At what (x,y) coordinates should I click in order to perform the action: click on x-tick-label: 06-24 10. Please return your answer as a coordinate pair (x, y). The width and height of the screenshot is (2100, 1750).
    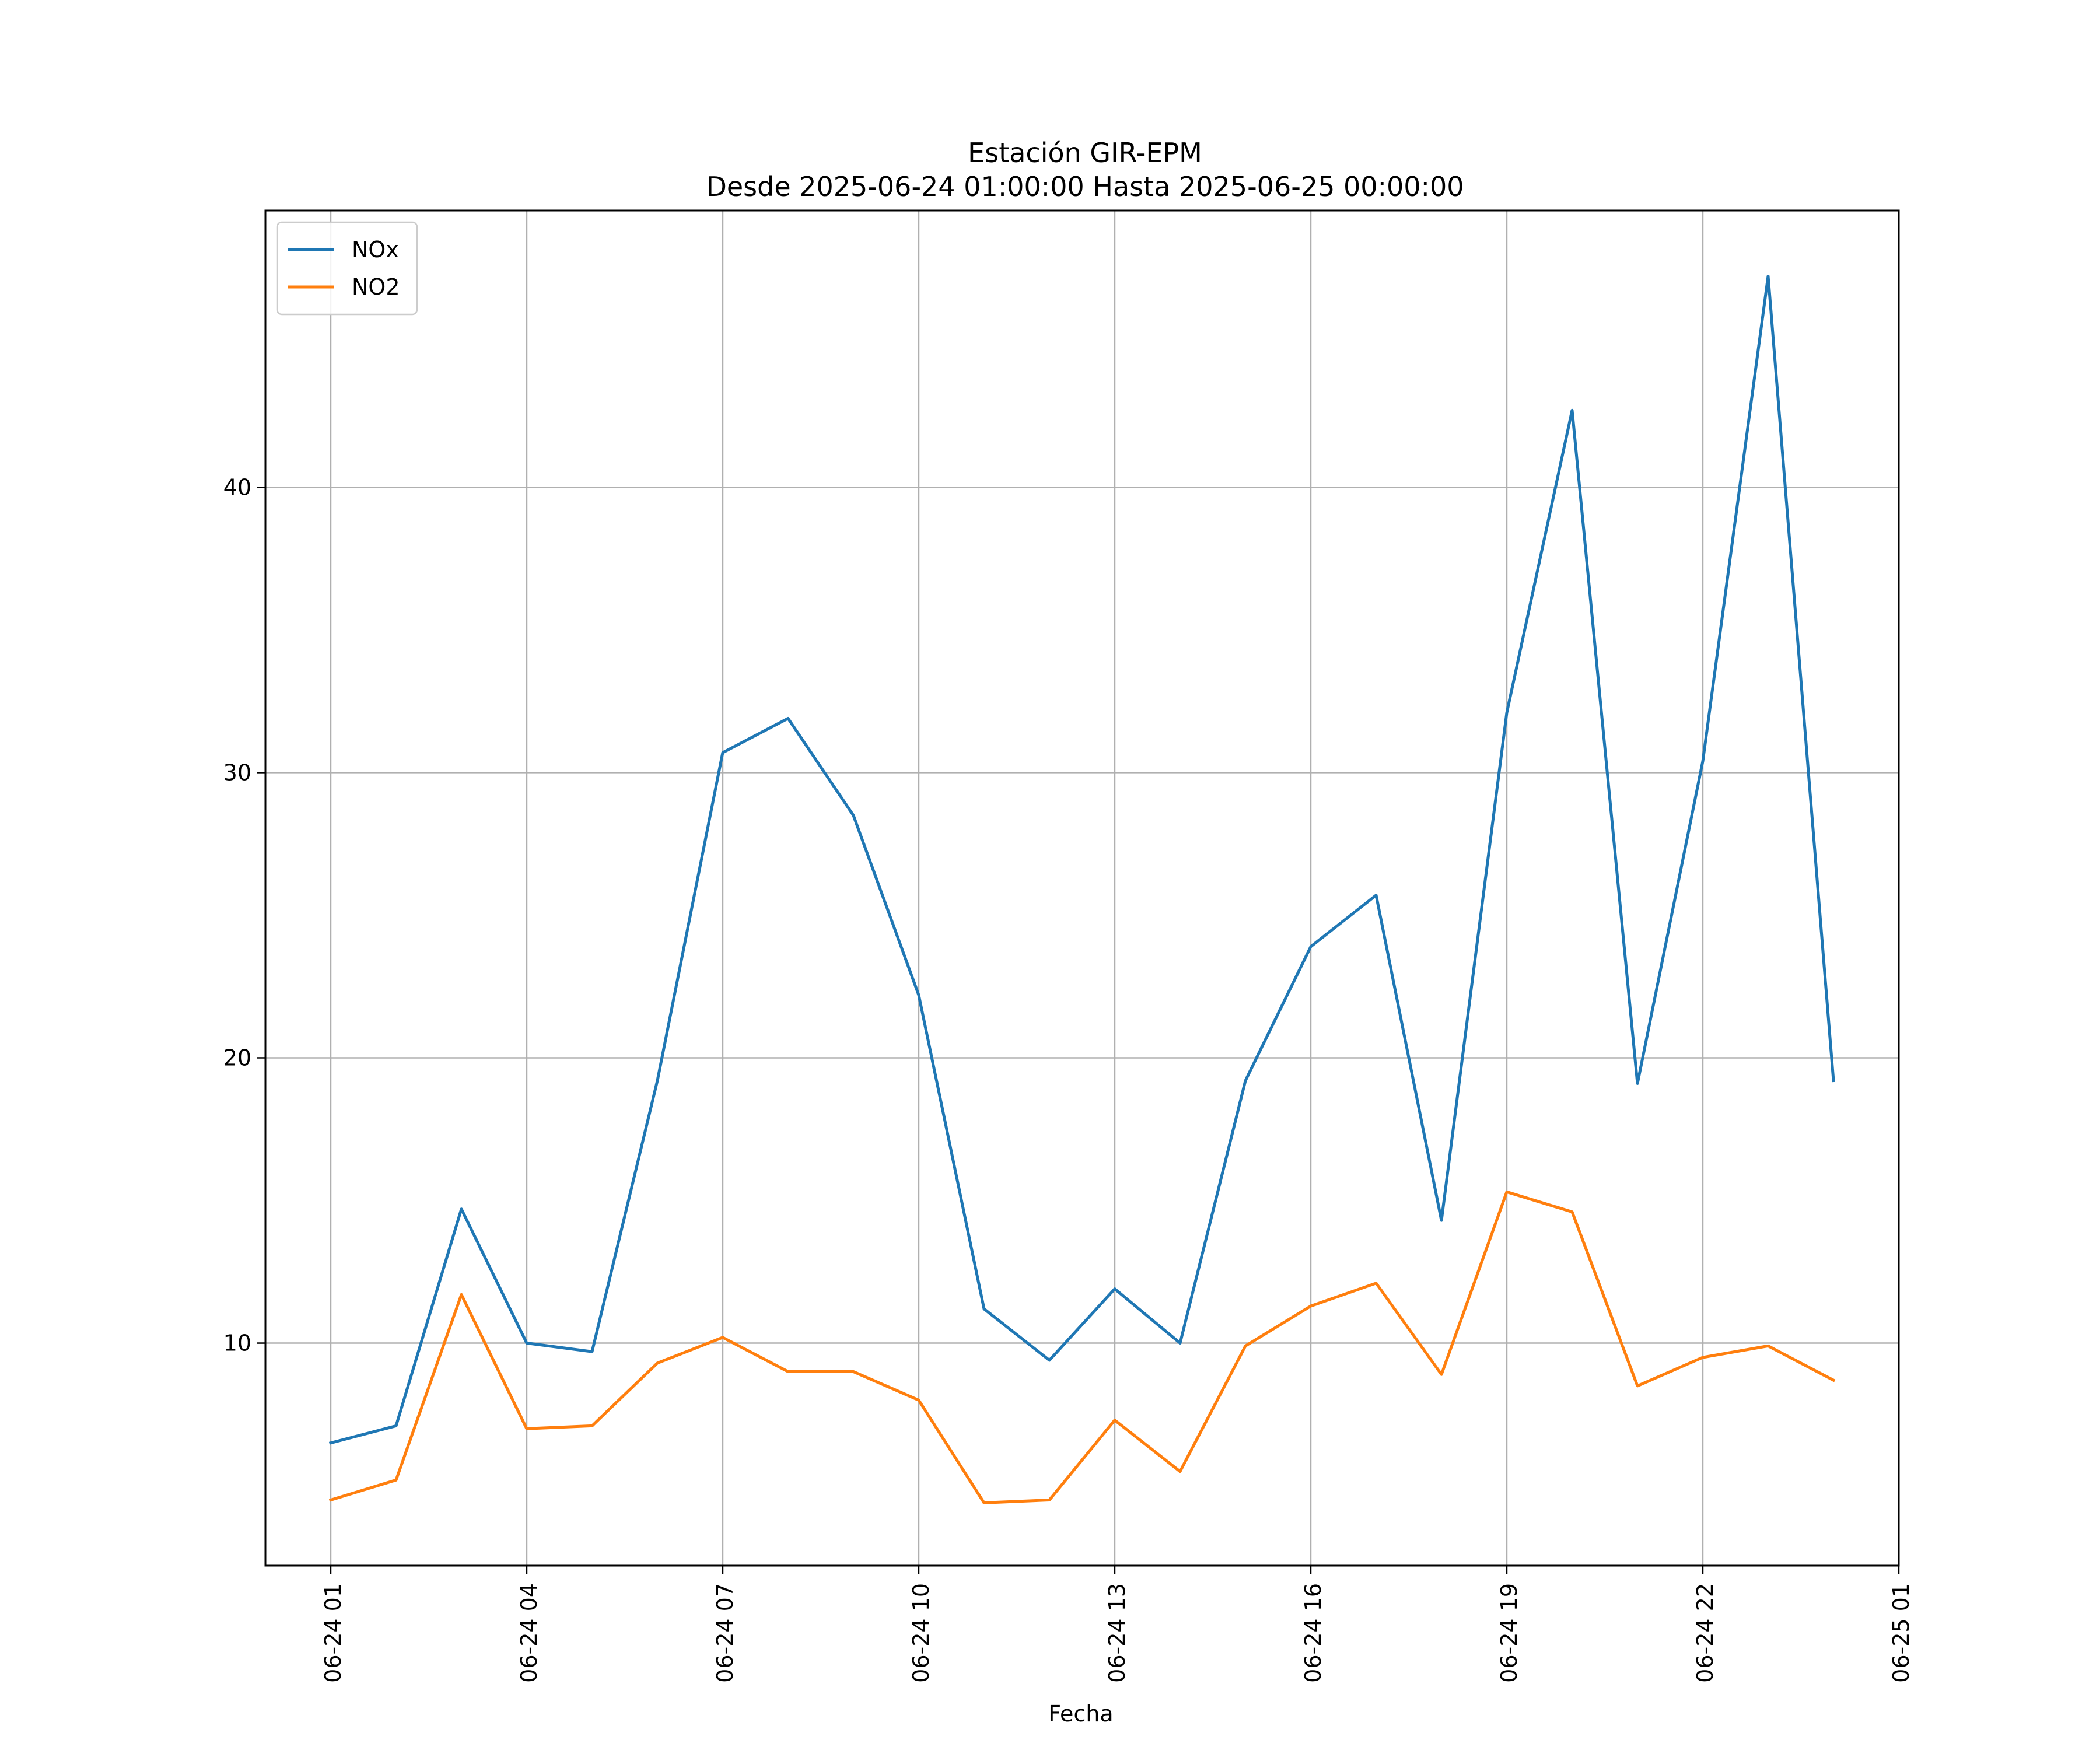
    Looking at the image, I should click on (921, 1633).